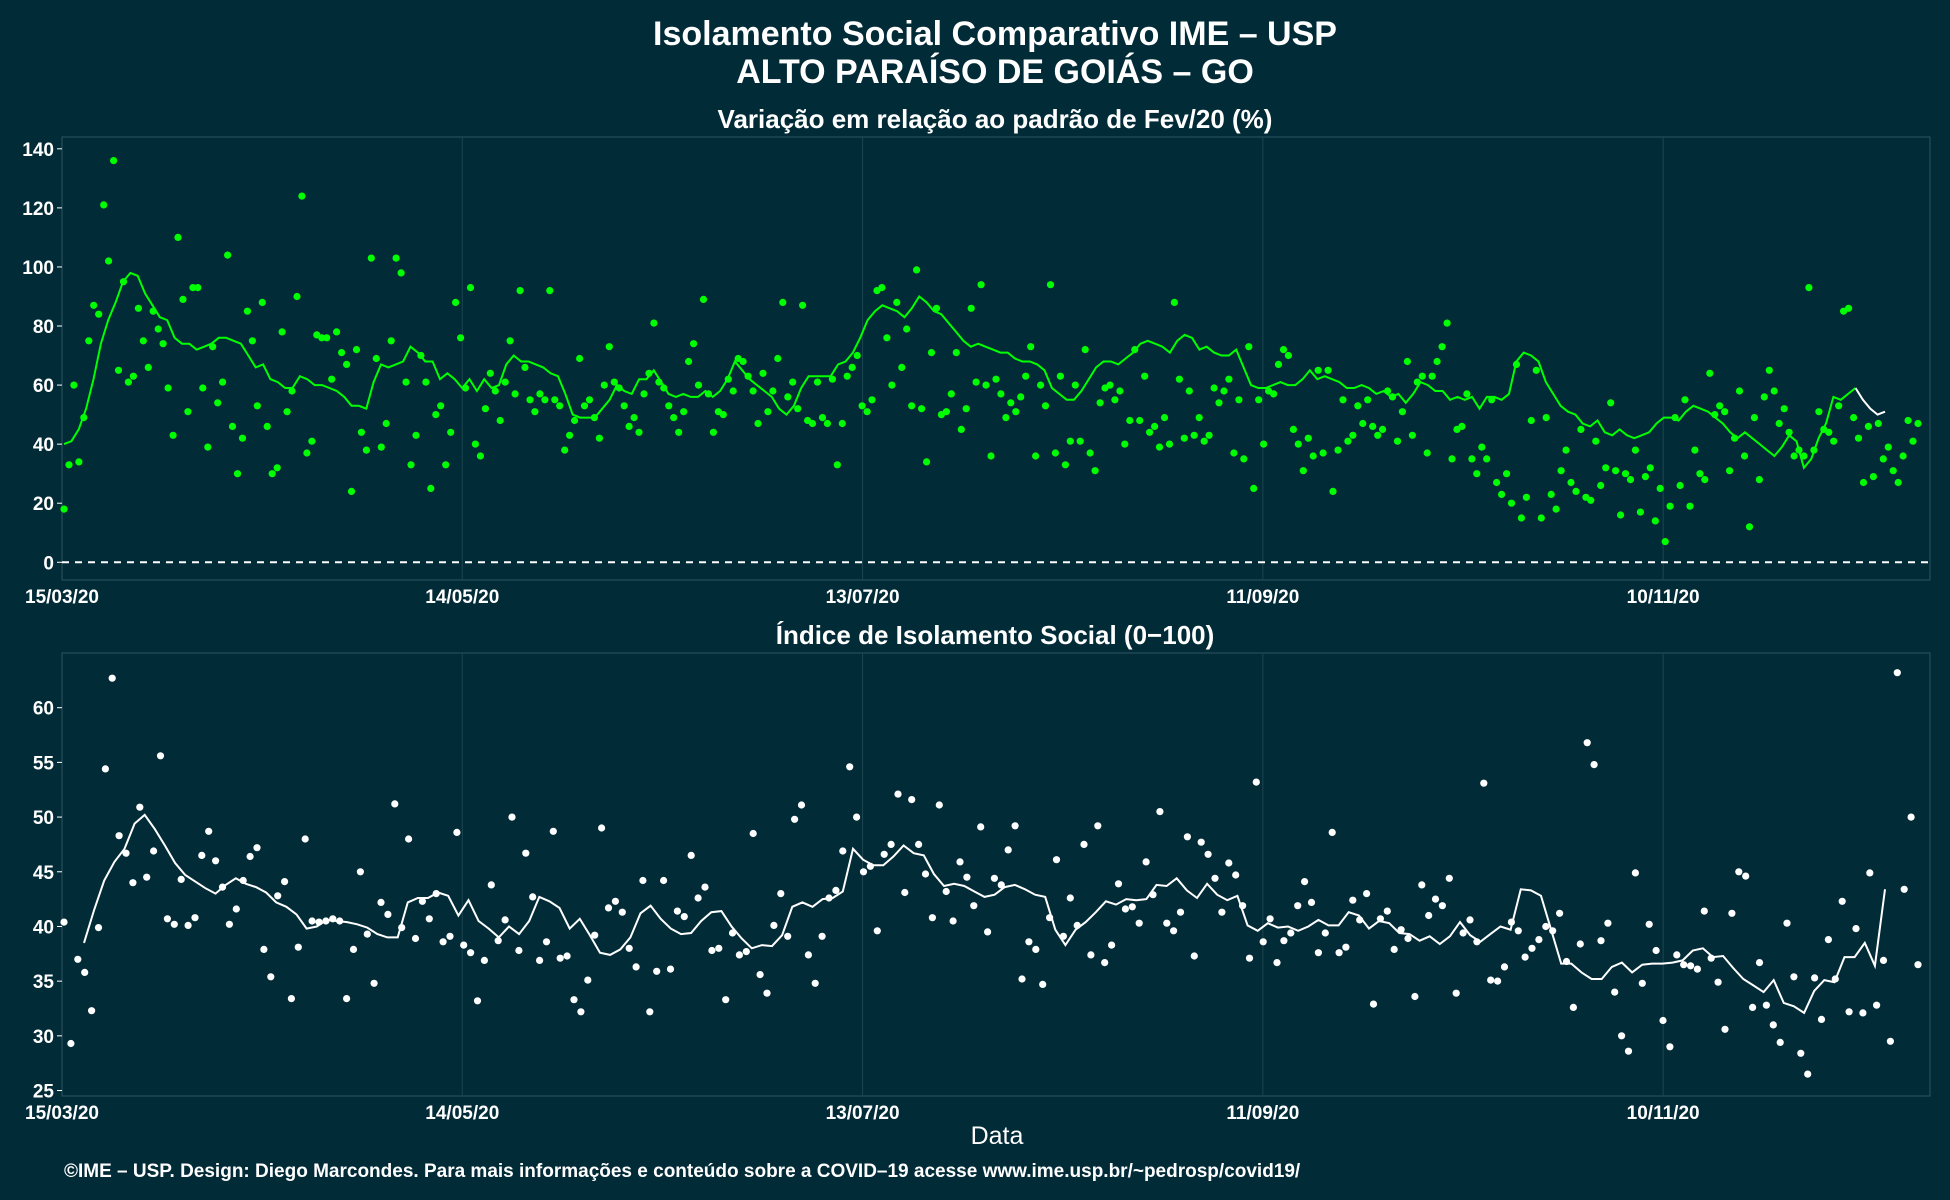 The height and width of the screenshot is (1200, 1950). I want to click on y-tick-label: 100, so click(38, 268).